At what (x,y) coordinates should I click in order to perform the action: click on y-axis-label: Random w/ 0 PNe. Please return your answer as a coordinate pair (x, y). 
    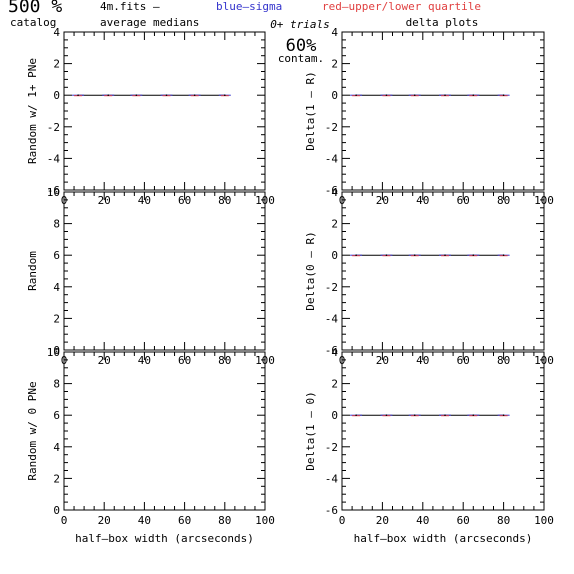
    Looking at the image, I should click on (32, 430).